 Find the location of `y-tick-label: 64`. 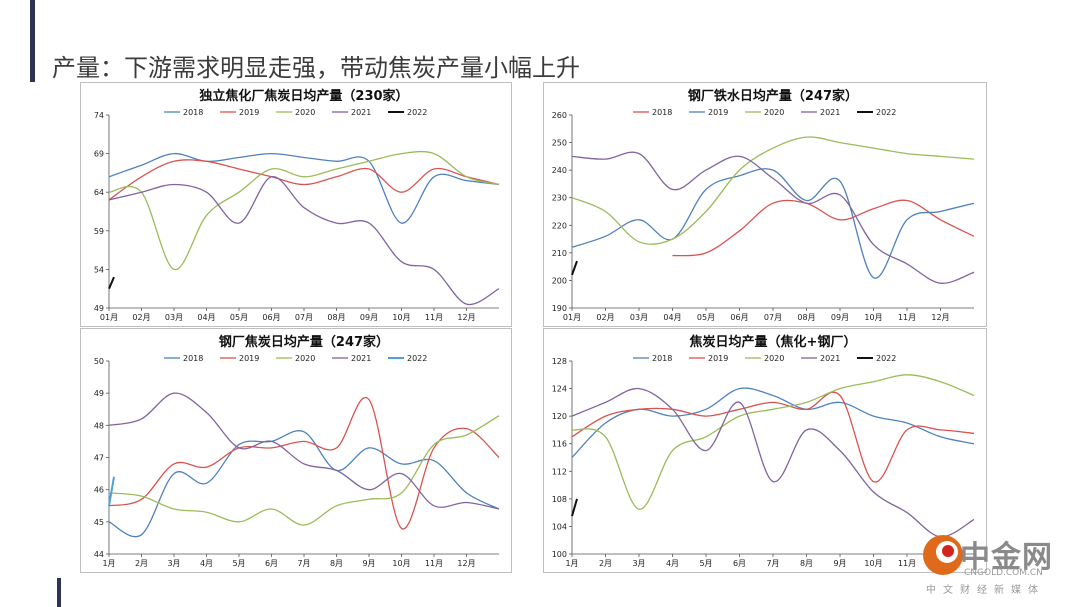

y-tick-label: 64 is located at coordinates (99, 192).